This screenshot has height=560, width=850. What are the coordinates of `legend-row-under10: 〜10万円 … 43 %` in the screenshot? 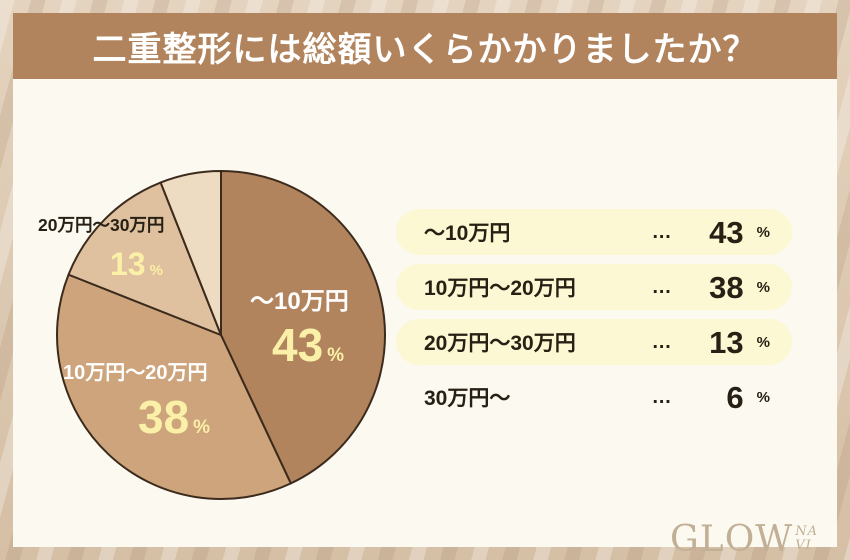 It's located at (594, 232).